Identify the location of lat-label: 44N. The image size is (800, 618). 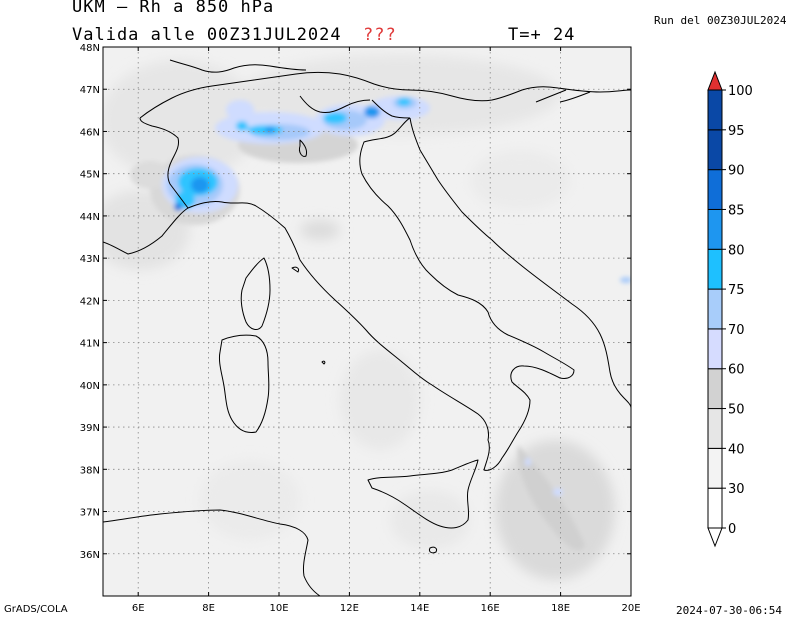
(90, 217).